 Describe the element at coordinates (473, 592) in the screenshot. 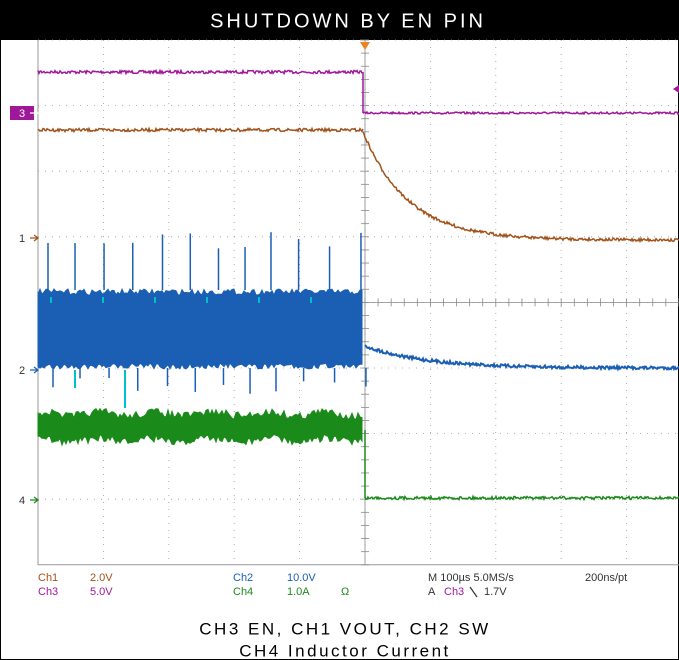

I see `trigger-slope` at that location.